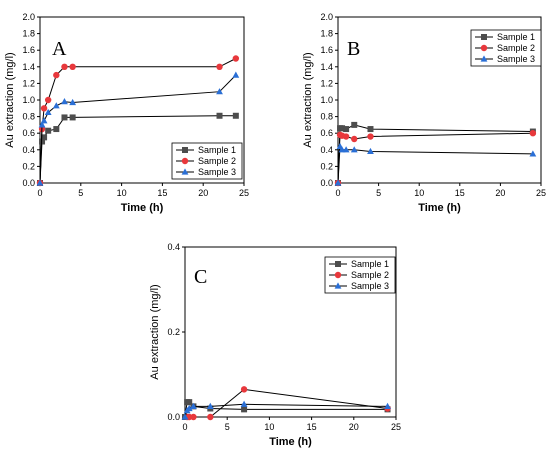  Describe the element at coordinates (326, 183) in the screenshot. I see `y-tick-label: 0.0` at that location.